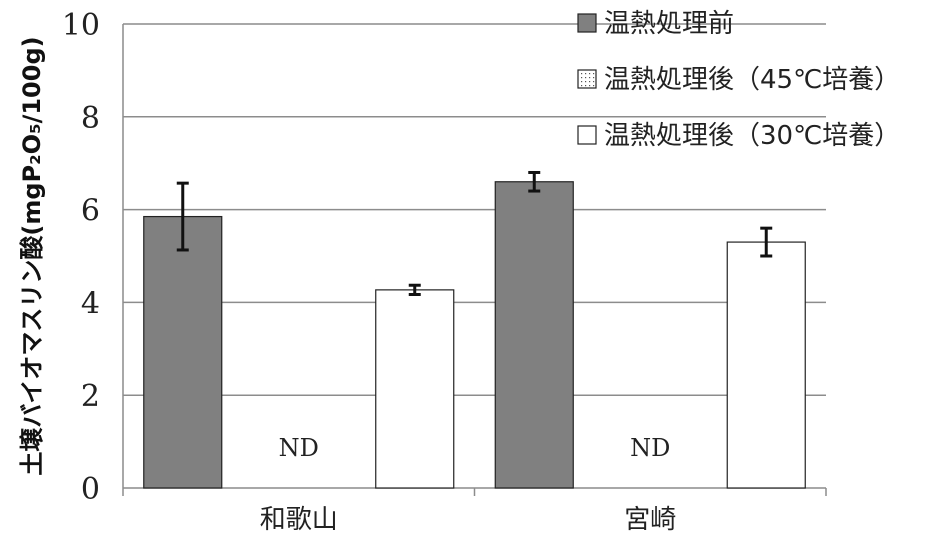 This screenshot has width=930, height=541. What do you see at coordinates (468, 520) in the screenshot?
I see `x-category-labels: 和歌山 宮崎` at bounding box center [468, 520].